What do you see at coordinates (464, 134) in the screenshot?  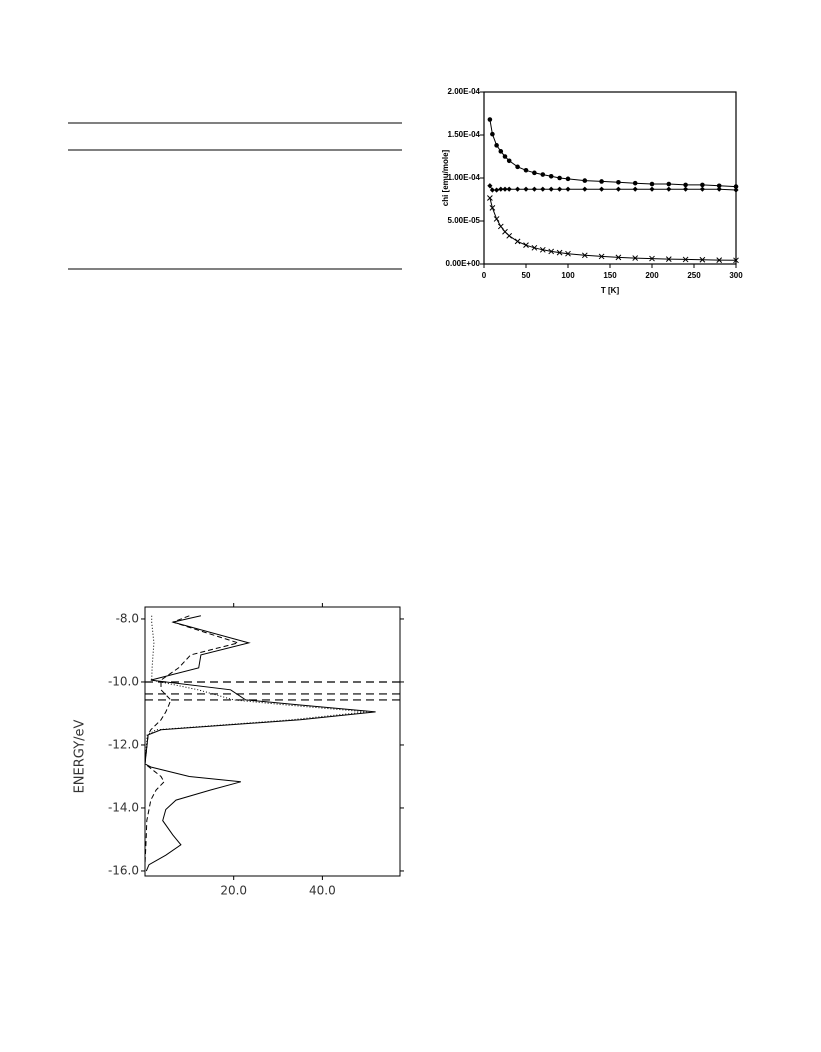 I see `y-tick-label: 1.50E-04` at bounding box center [464, 134].